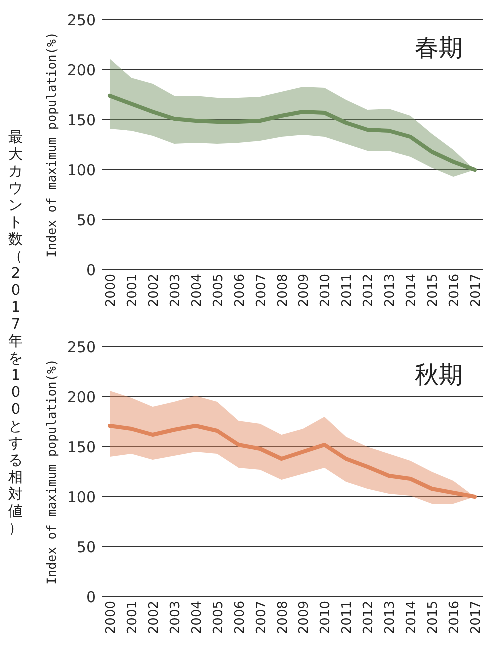 The image size is (487, 646). I want to click on text: 春期, so click(439, 48).